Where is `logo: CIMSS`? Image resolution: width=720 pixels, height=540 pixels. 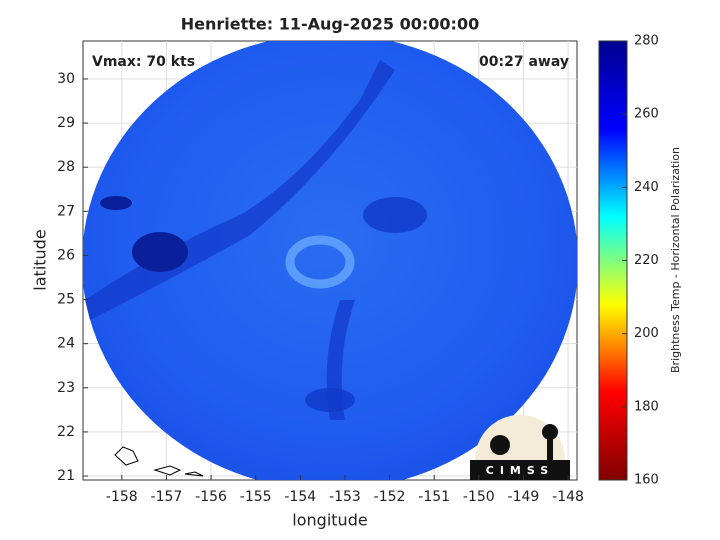
logo: CIMSS is located at coordinates (520, 447).